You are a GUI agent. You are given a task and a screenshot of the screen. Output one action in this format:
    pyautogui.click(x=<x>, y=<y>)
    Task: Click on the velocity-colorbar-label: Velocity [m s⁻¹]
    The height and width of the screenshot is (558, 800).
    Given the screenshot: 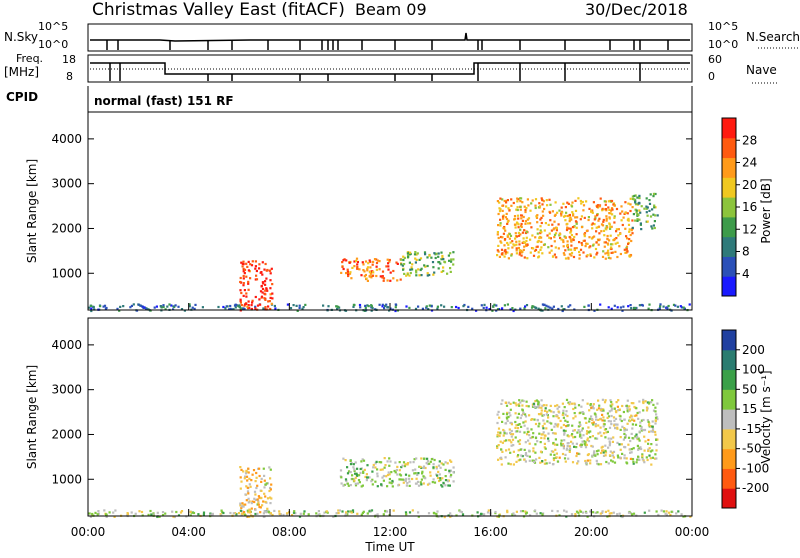 What is the action you would take?
    pyautogui.click(x=766, y=416)
    